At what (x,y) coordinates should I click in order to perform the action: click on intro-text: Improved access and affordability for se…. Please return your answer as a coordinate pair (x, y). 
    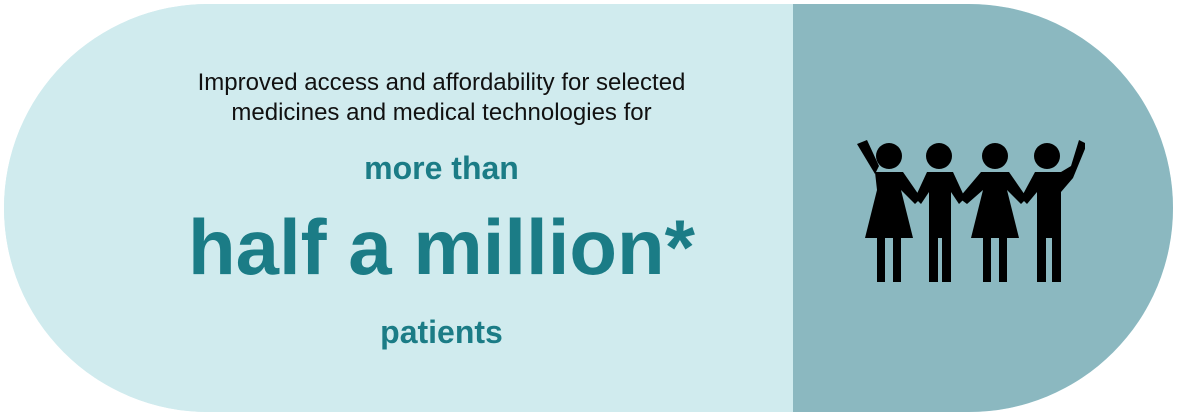
    Looking at the image, I should click on (441, 98).